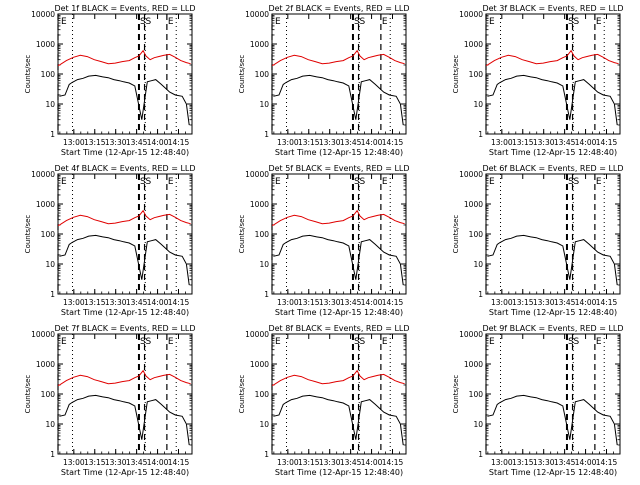 The height and width of the screenshot is (485, 640). Describe the element at coordinates (338, 168) in the screenshot. I see `panel-title: Det 5f BLACK = Events, RED = LLD` at that location.